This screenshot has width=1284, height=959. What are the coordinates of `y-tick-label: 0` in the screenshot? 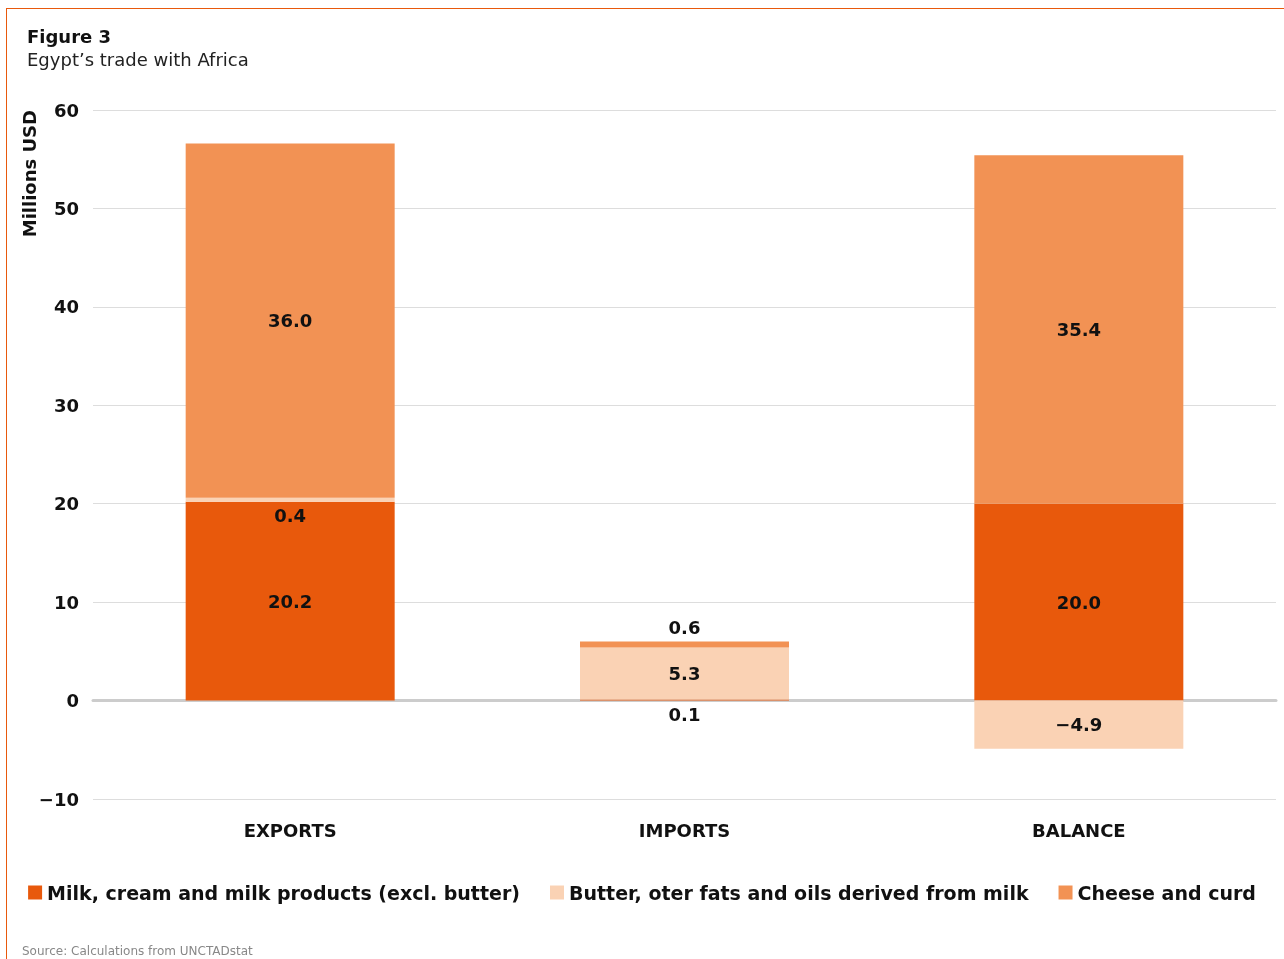 It's located at (72, 701).